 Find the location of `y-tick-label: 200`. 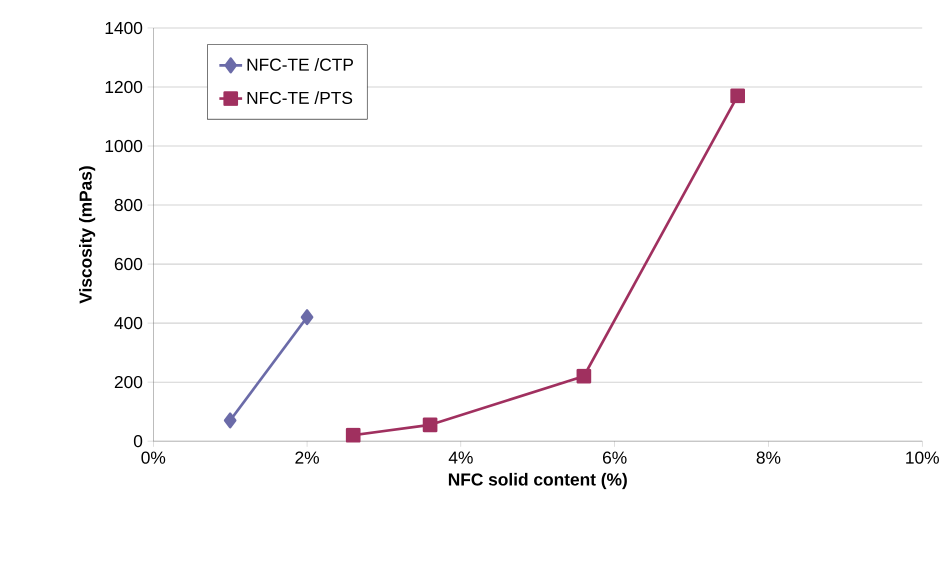

y-tick-label: 200 is located at coordinates (128, 382).